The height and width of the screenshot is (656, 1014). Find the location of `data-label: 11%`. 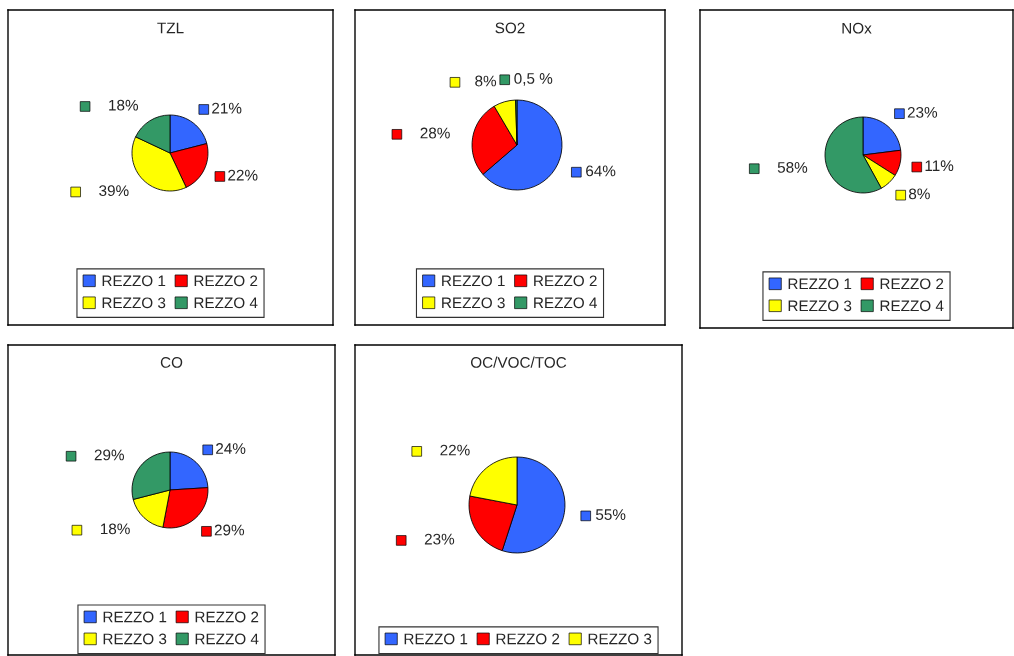

data-label: 11% is located at coordinates (939, 166).